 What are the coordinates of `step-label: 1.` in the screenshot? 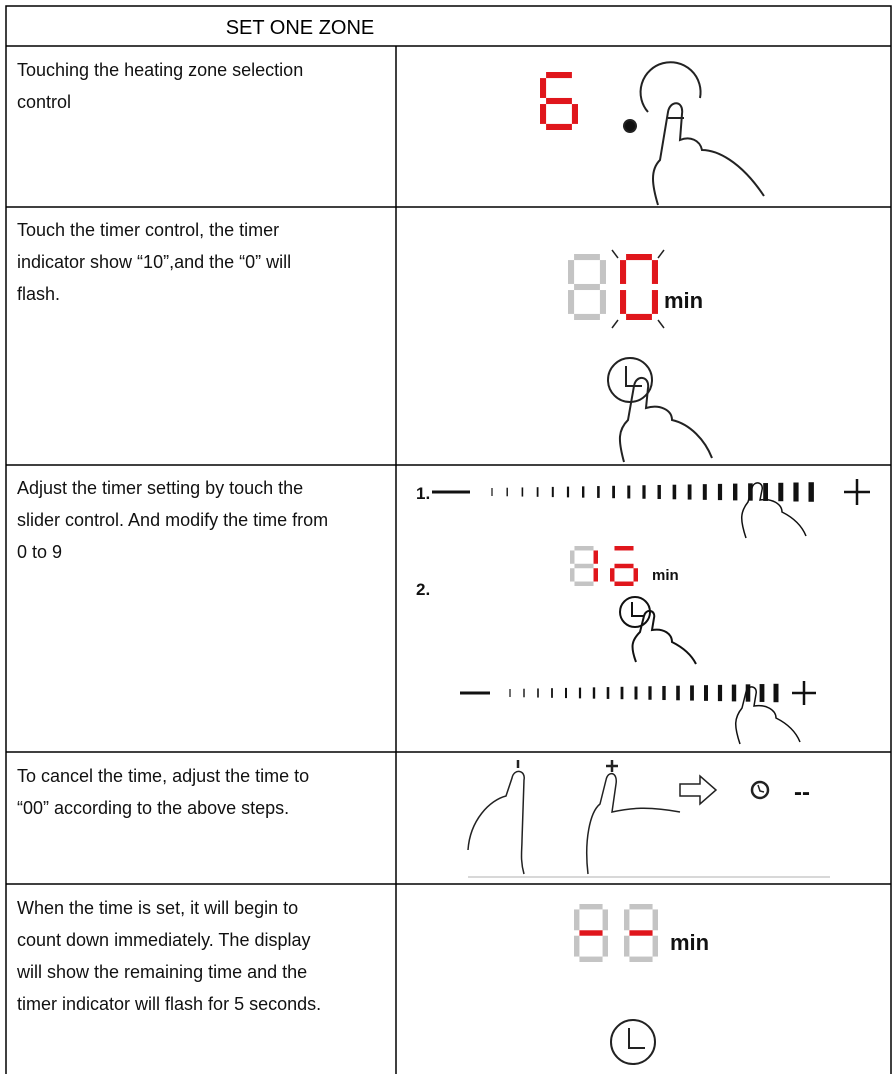 It's located at (423, 493).